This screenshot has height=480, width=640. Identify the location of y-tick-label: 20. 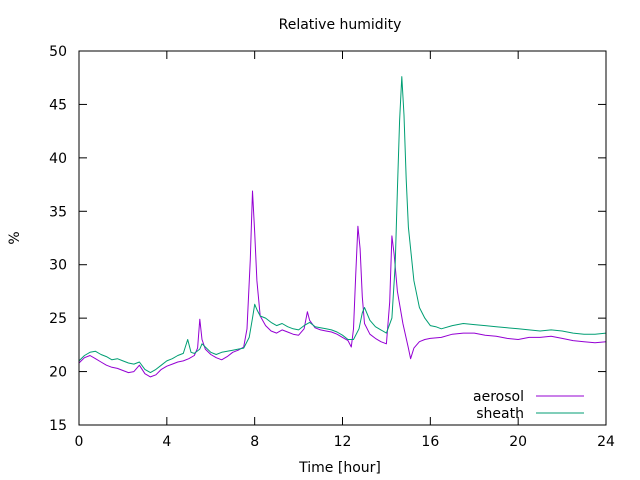
(58, 373).